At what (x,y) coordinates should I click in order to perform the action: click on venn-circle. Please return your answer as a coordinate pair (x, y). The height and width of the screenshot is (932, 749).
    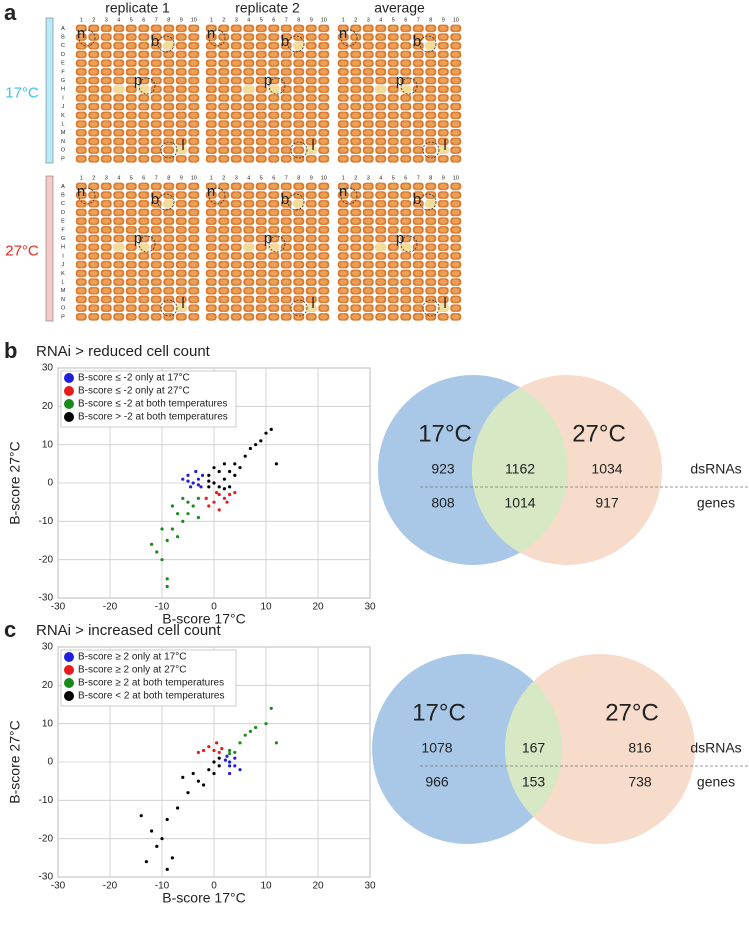
    Looking at the image, I should click on (600, 749).